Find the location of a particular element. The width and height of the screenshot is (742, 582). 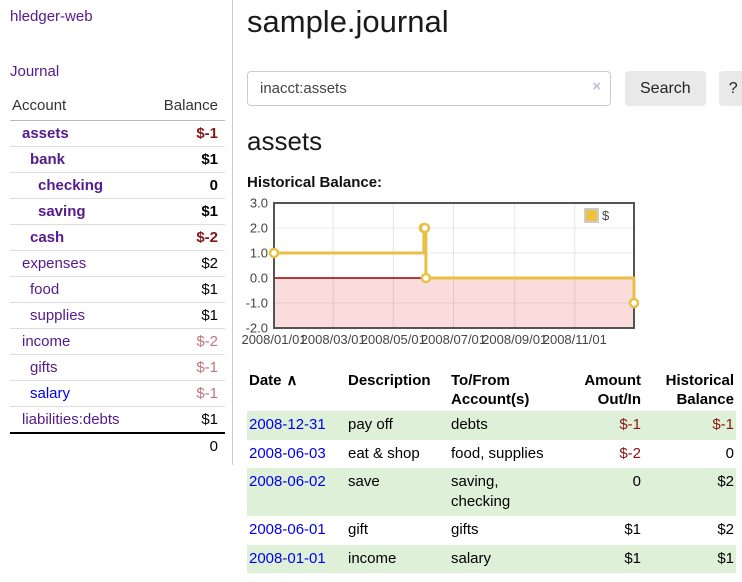

legend-swatch is located at coordinates (591, 215).